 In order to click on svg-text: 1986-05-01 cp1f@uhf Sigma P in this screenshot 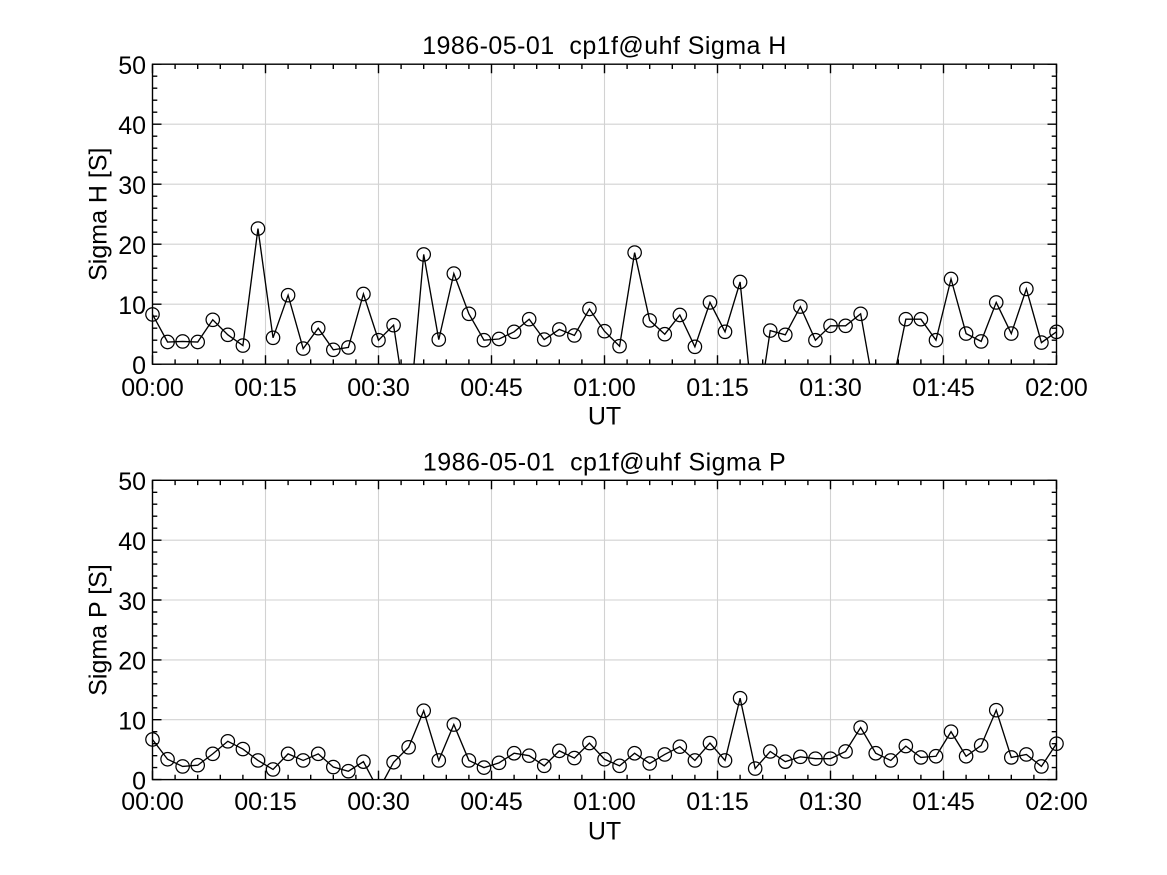, I will do `click(604, 462)`.